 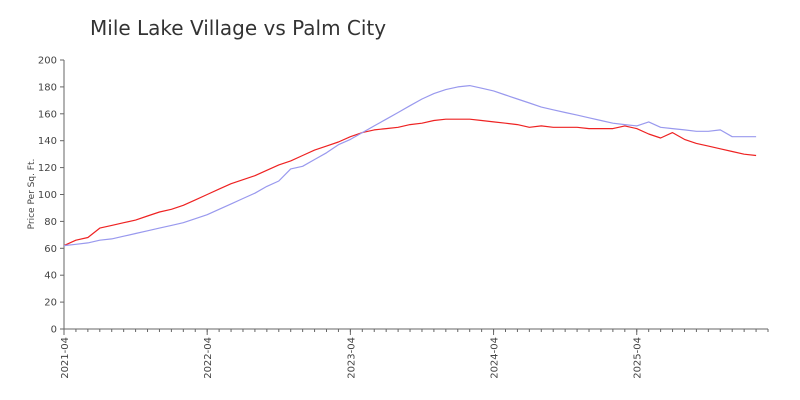 What do you see at coordinates (47, 141) in the screenshot?
I see `y-tick-label: 140` at bounding box center [47, 141].